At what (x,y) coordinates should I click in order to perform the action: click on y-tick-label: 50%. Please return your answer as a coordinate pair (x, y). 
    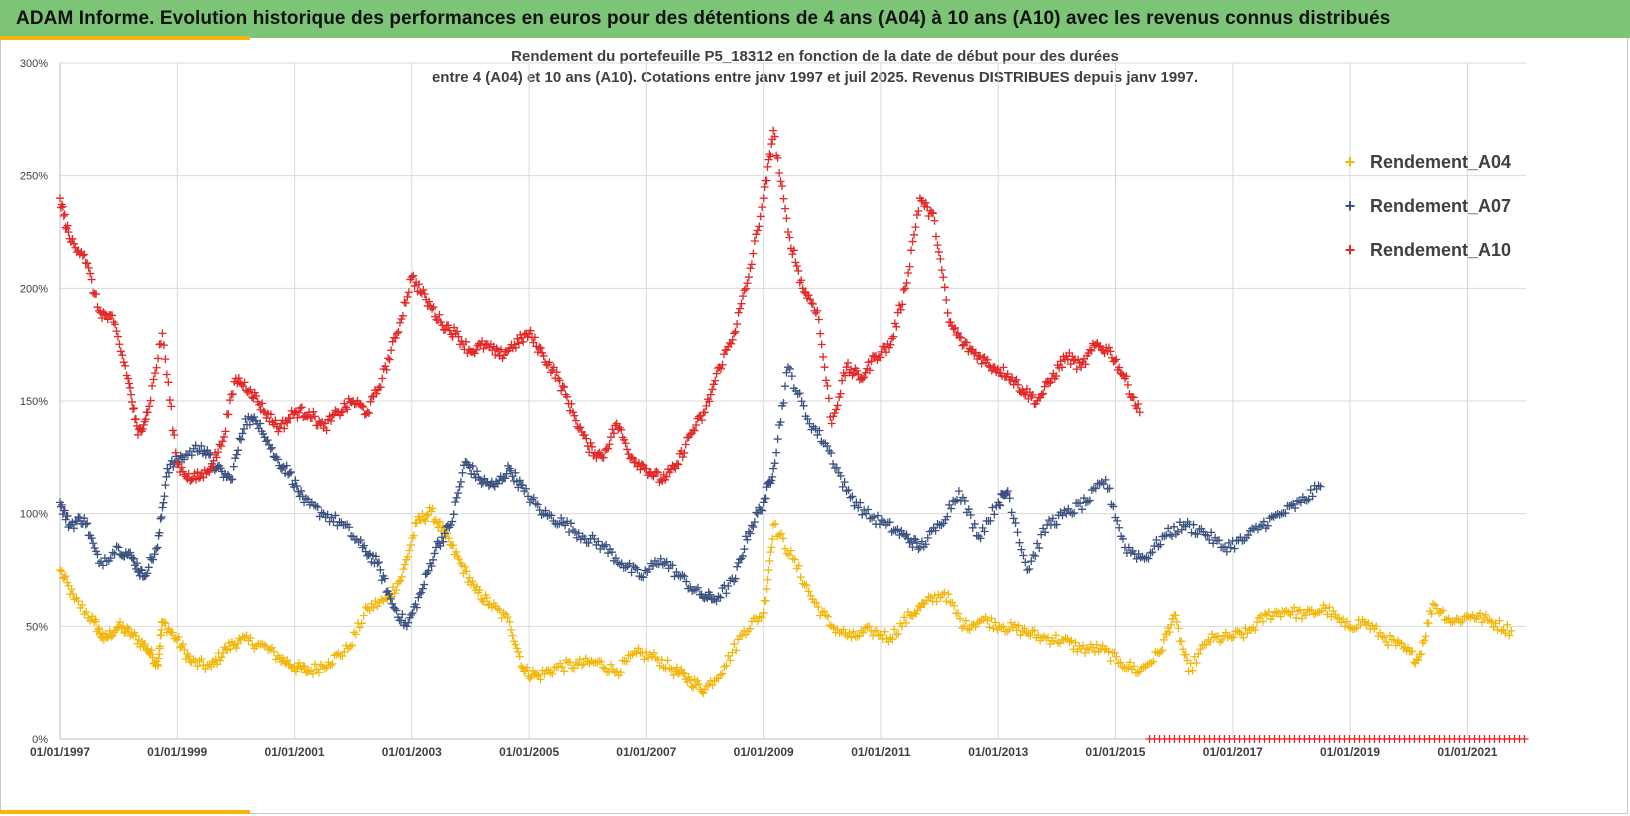
    Looking at the image, I should click on (37, 627).